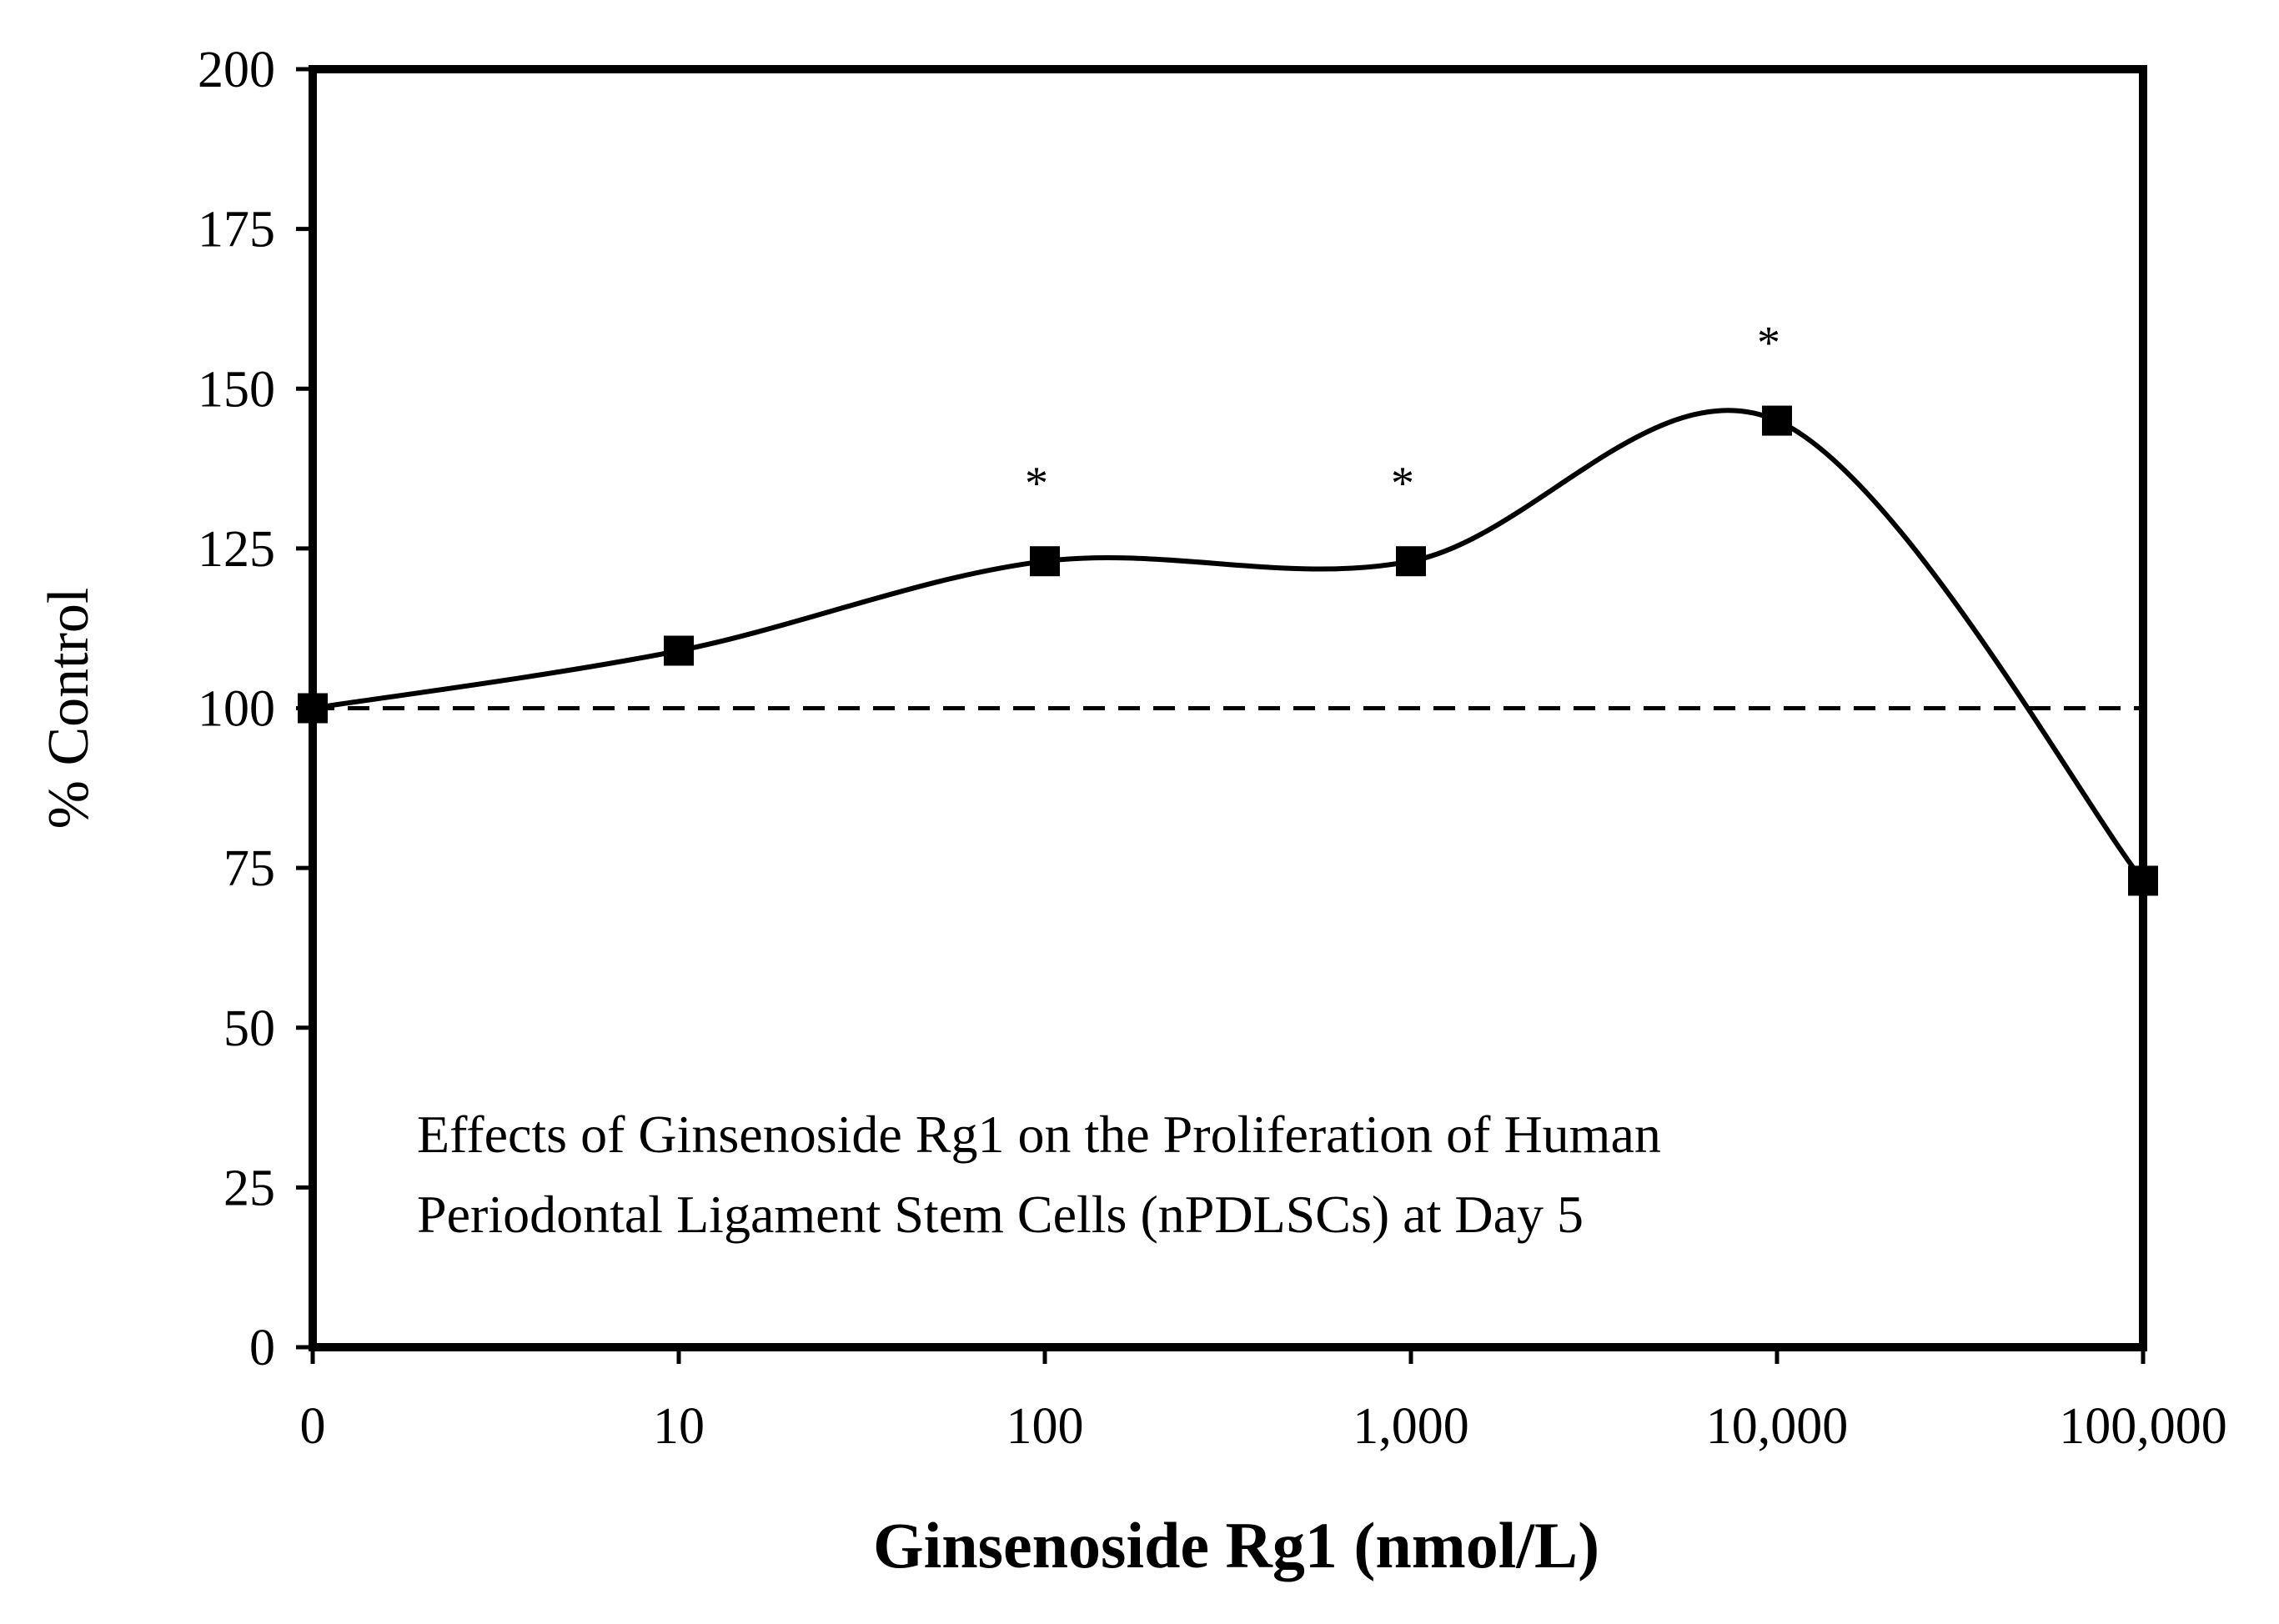 This screenshot has height=1624, width=2279. Describe the element at coordinates (1036, 483) in the screenshot. I see `significance-star-2: *` at that location.